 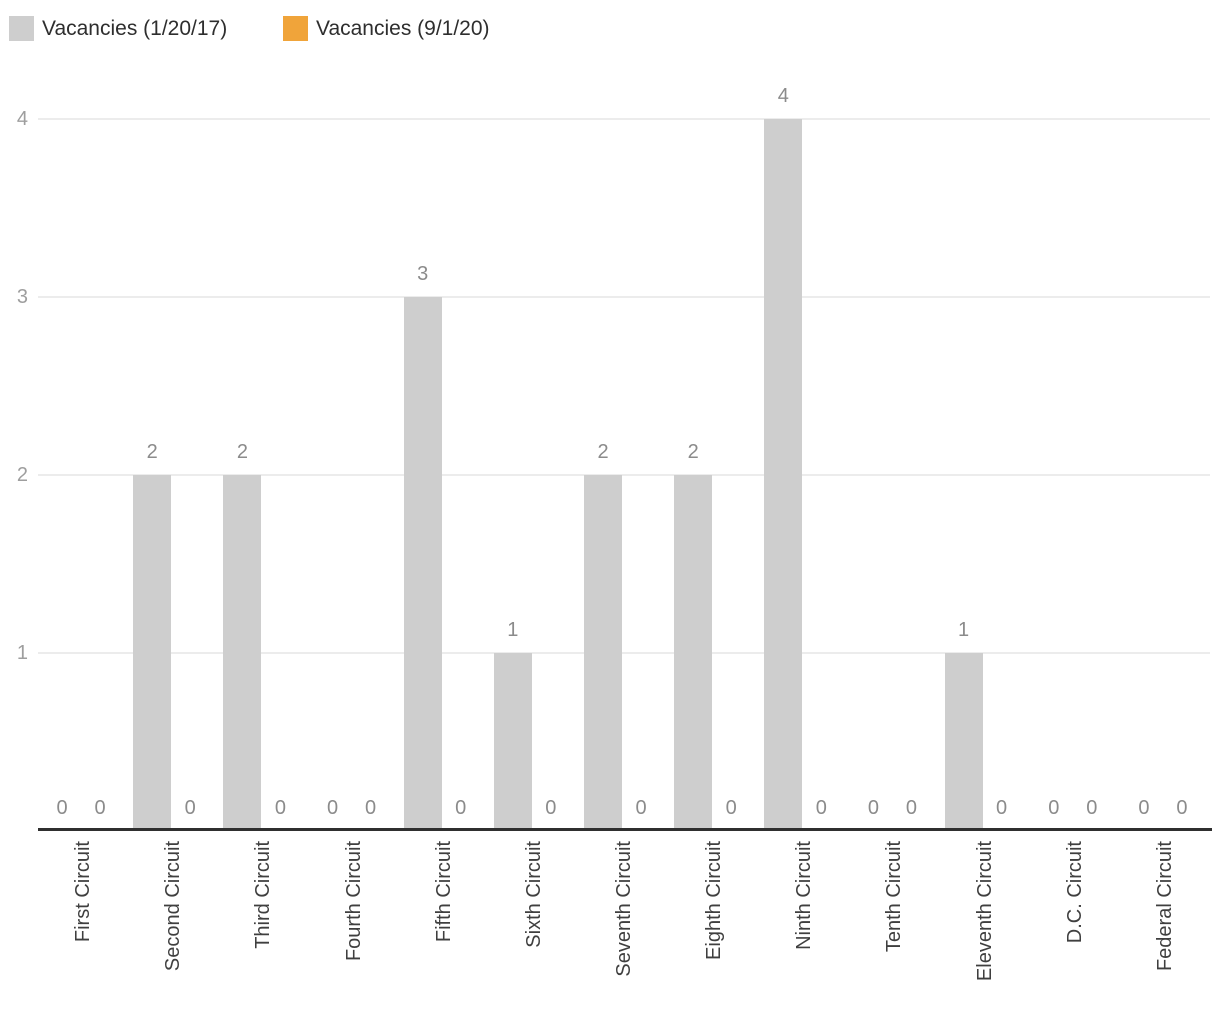 I want to click on x-axis-label: Second Circuit, so click(x=173, y=933).